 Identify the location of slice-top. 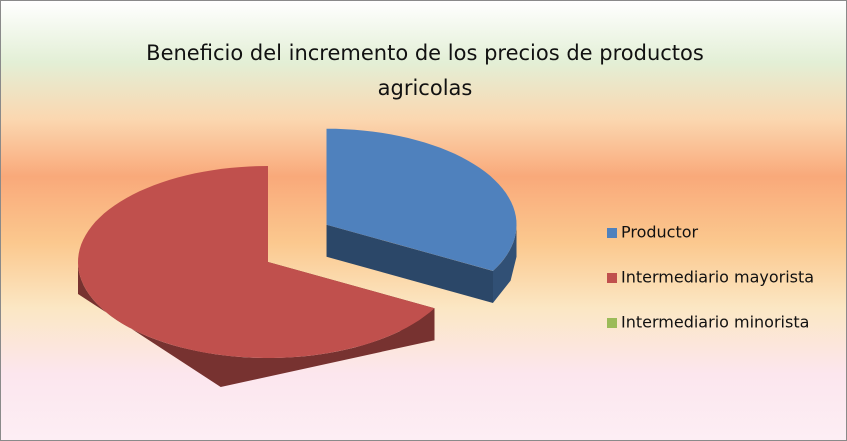
(421, 199).